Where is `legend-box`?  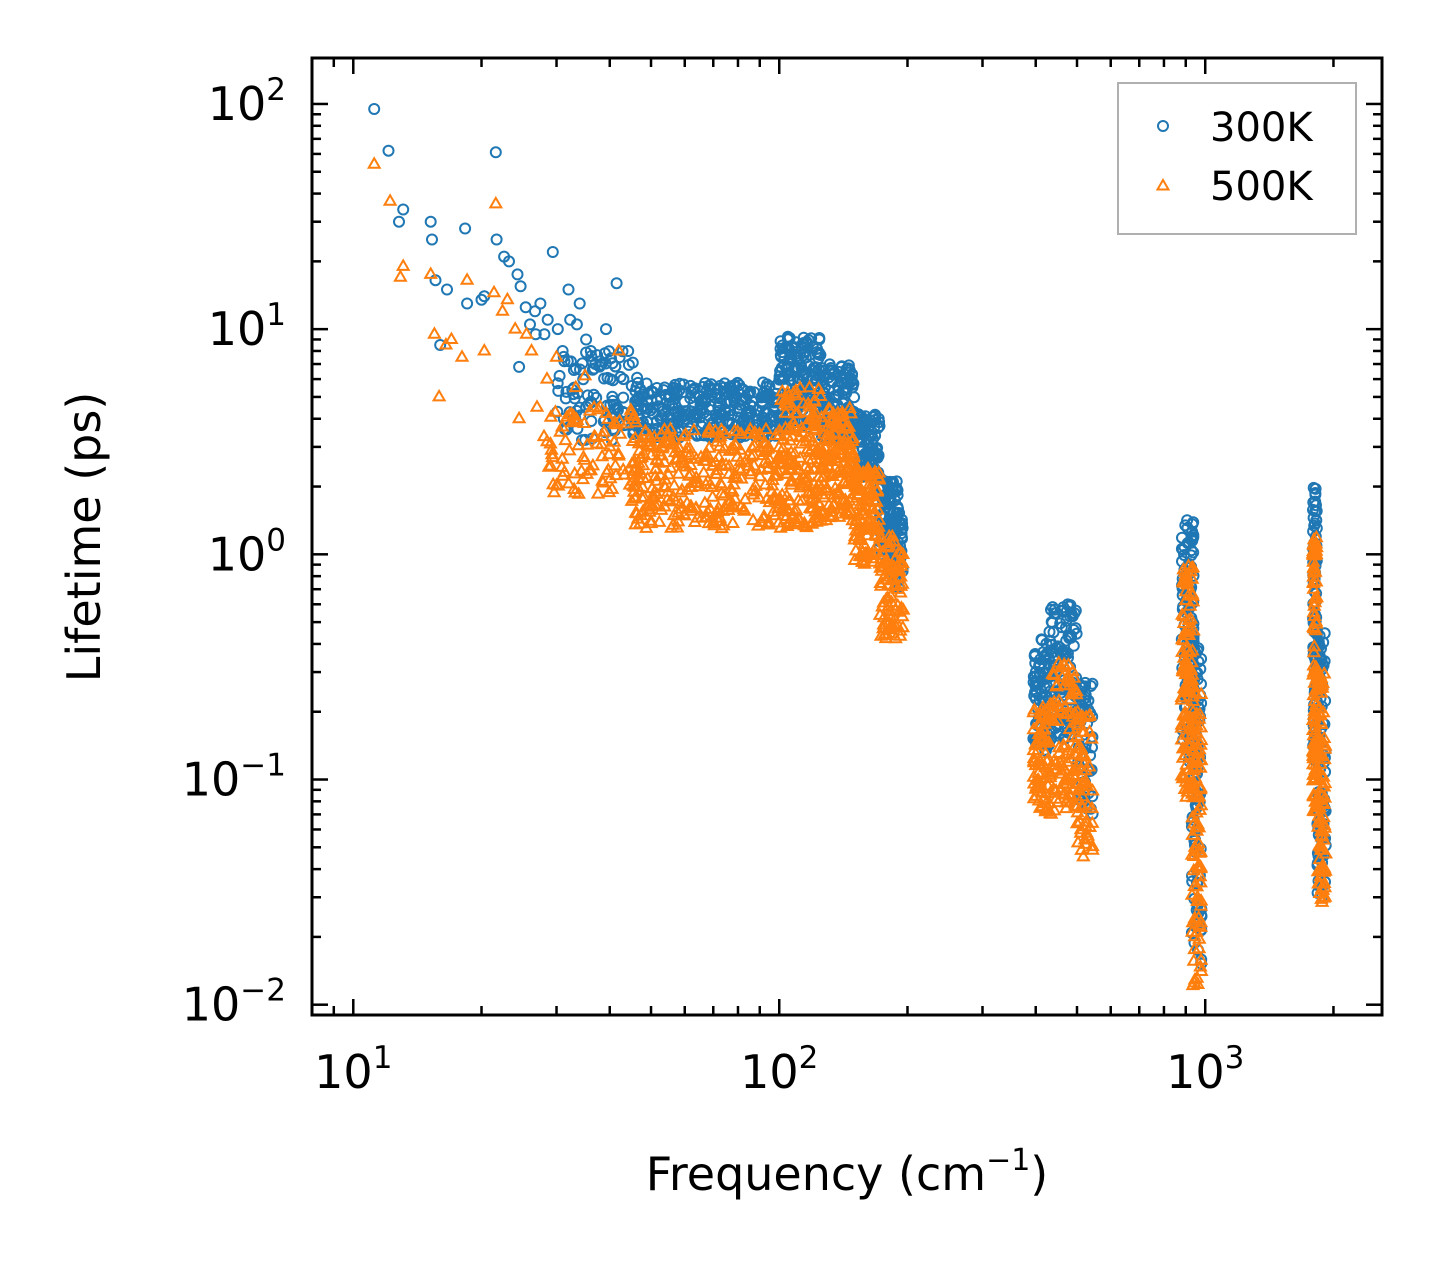 legend-box is located at coordinates (1237, 158).